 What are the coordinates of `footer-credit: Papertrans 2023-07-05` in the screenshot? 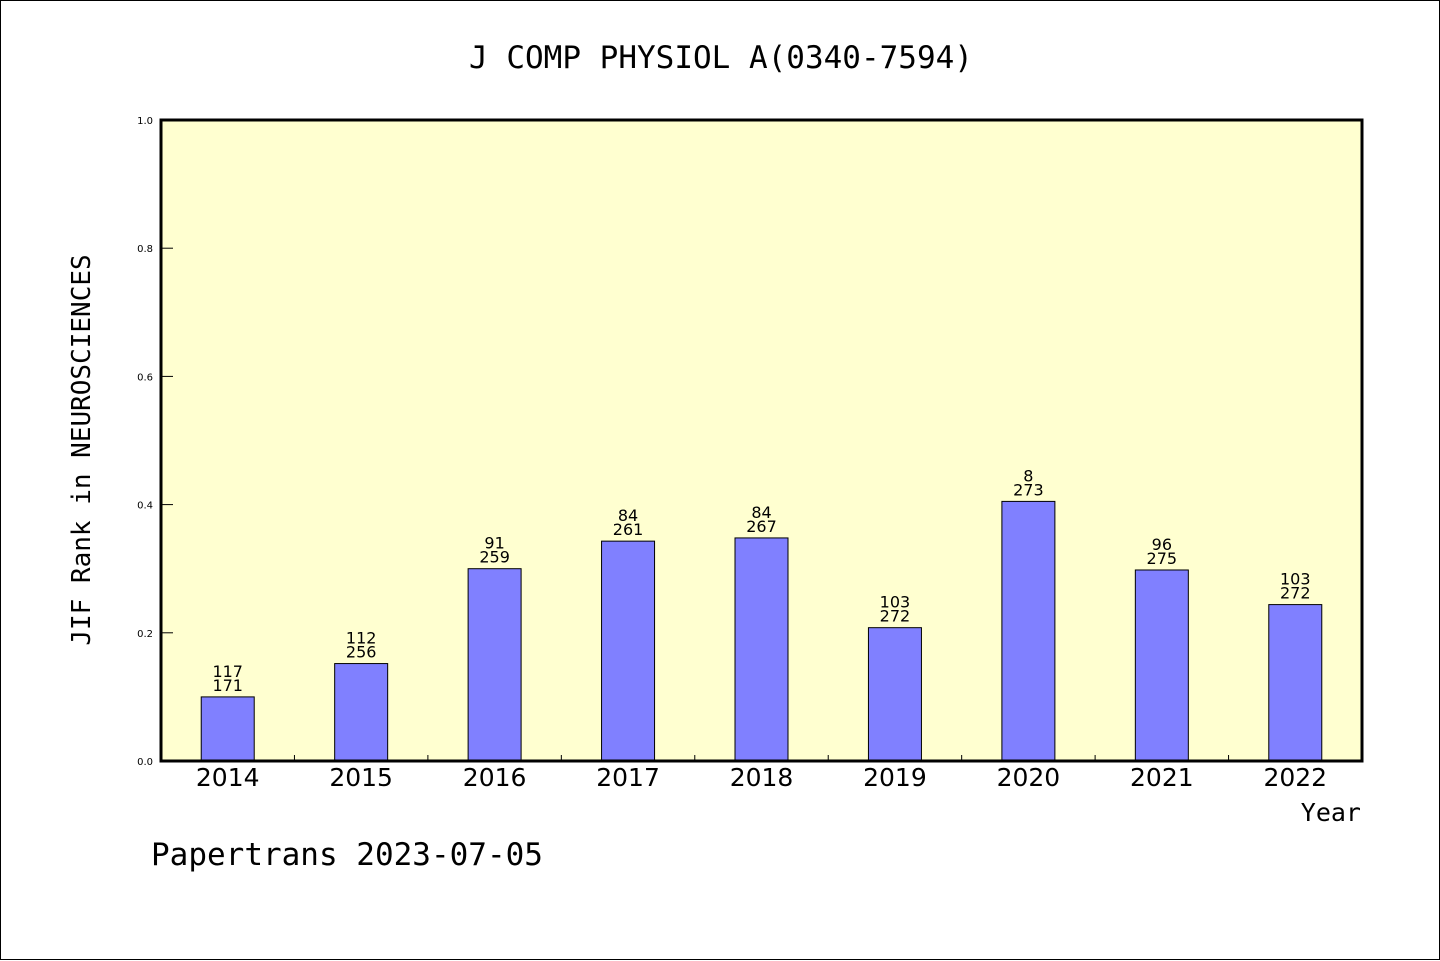 It's located at (347, 855).